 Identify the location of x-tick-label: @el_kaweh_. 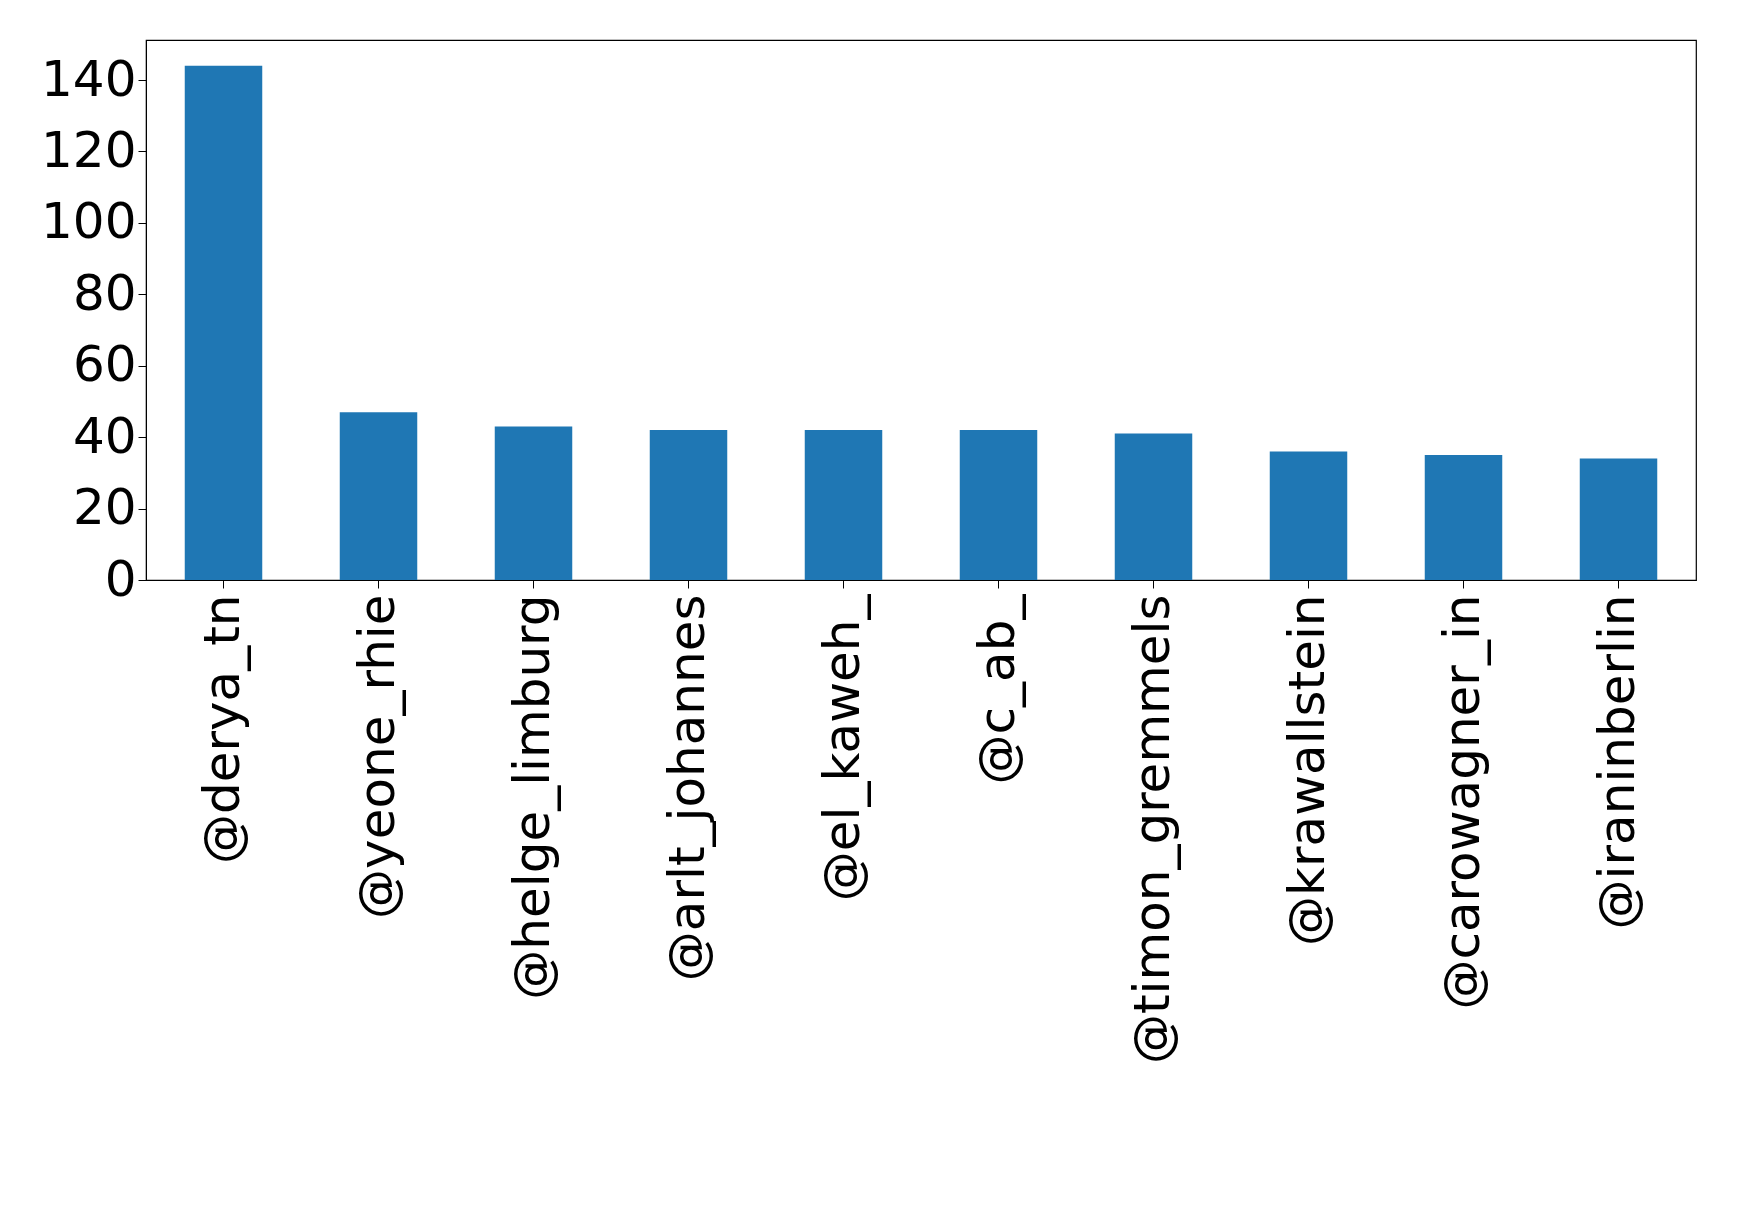
(841, 747).